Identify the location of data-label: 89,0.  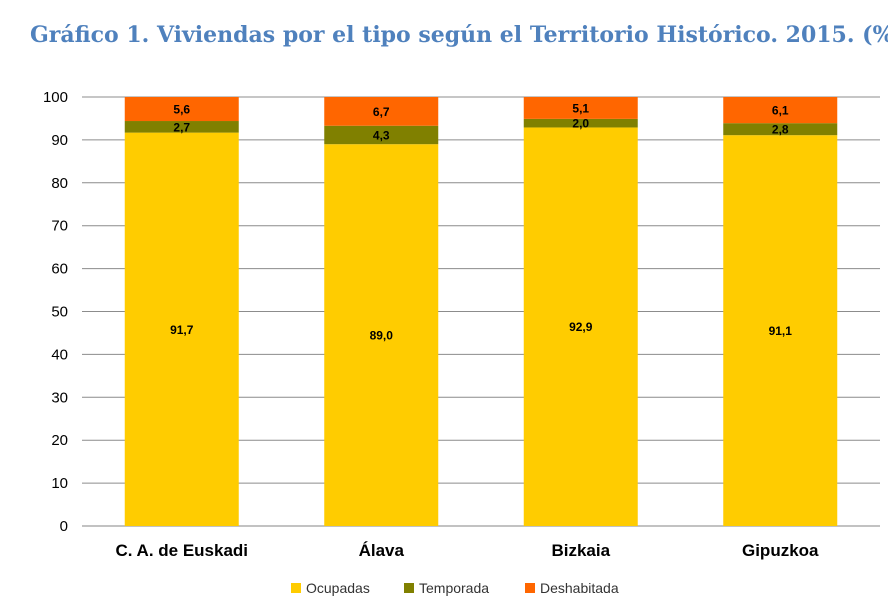
(382, 336).